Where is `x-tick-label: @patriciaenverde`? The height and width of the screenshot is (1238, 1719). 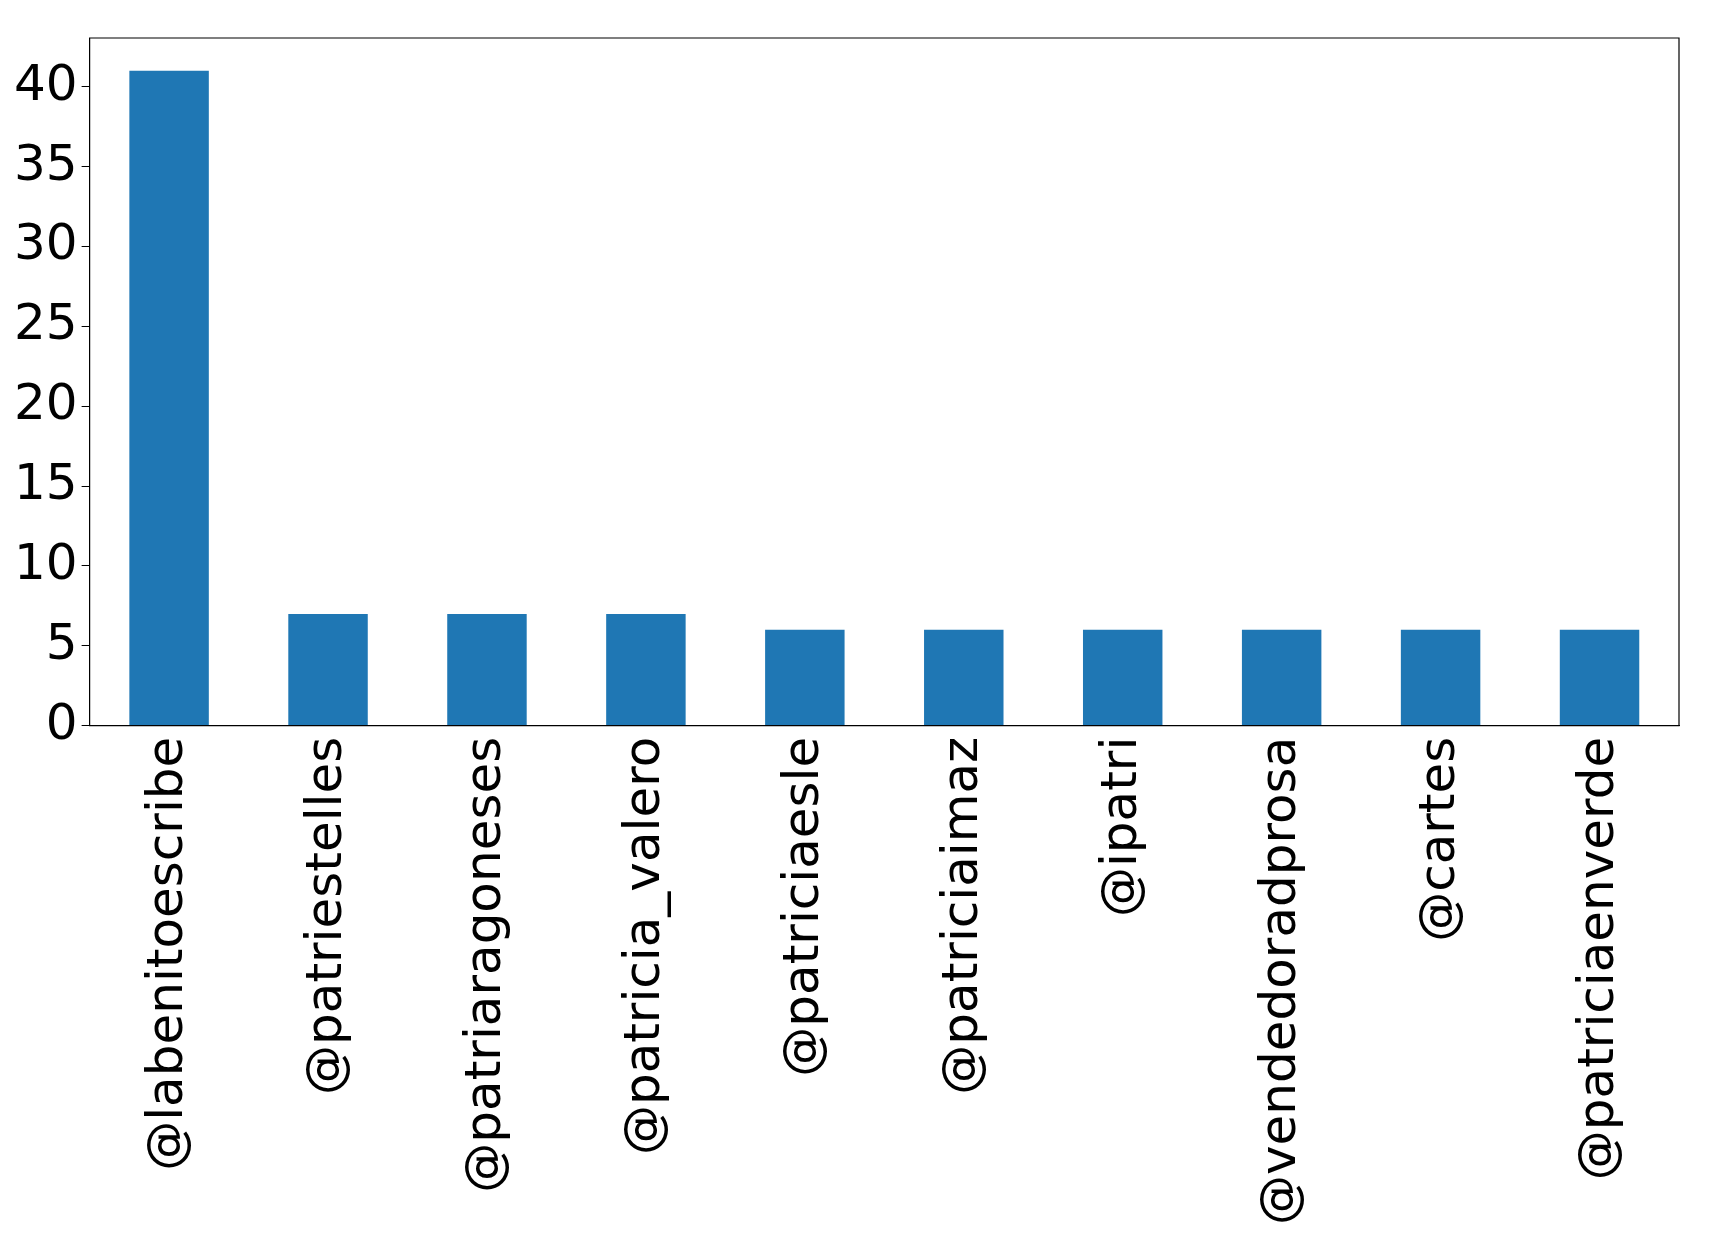
x-tick-label: @patriciaenverde is located at coordinates (1595, 958).